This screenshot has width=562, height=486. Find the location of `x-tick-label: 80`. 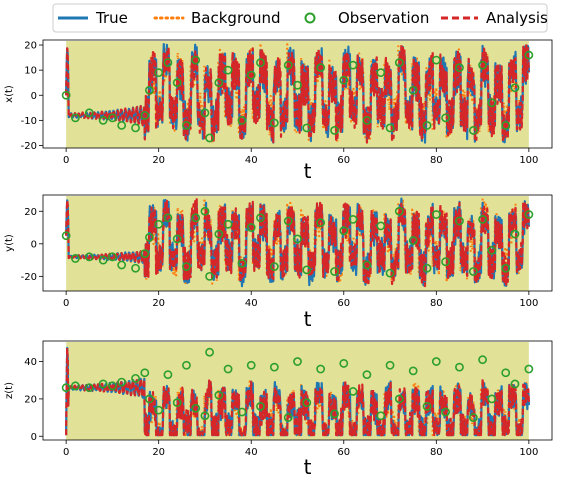

x-tick-label: 80 is located at coordinates (436, 303).